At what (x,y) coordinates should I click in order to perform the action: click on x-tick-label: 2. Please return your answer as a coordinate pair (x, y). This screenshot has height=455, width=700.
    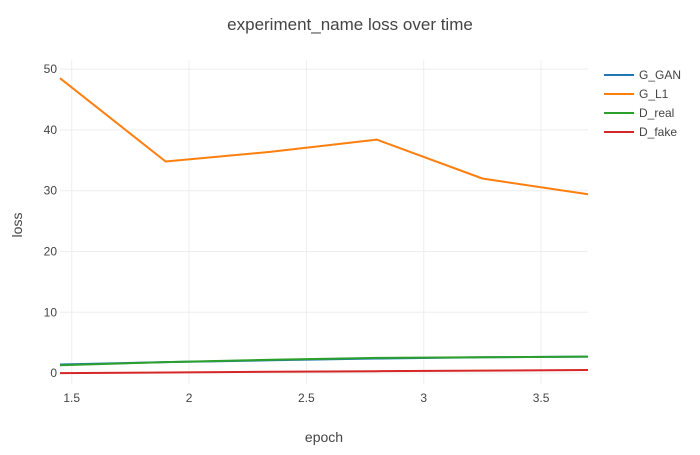
    Looking at the image, I should click on (189, 398).